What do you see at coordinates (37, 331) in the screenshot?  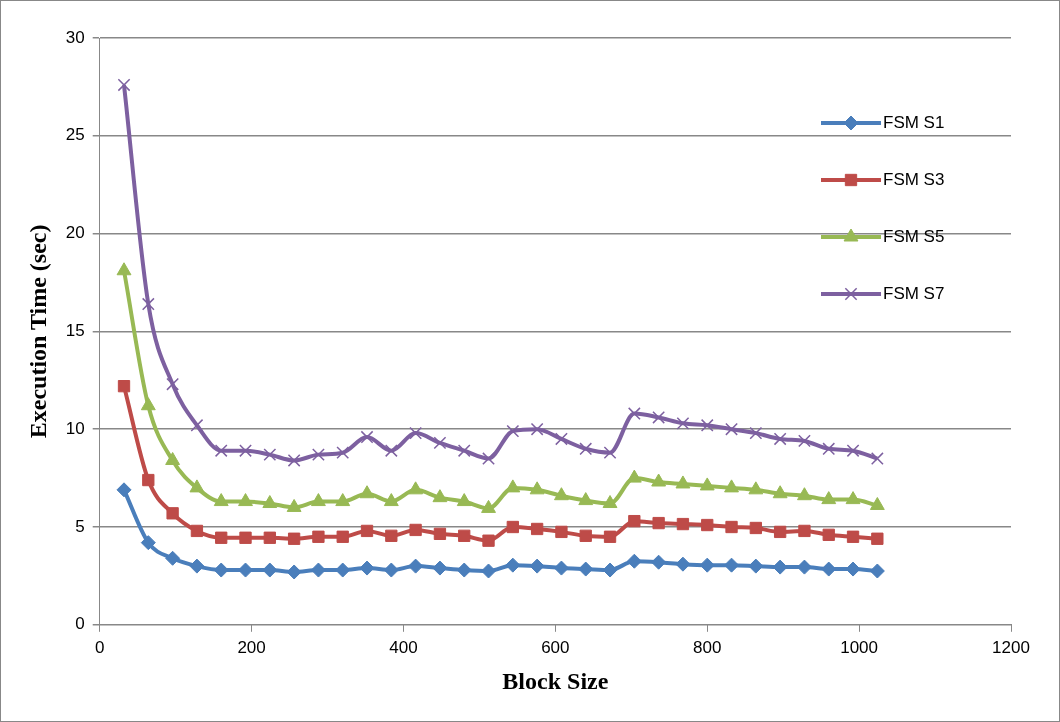 I see `y-axis-title: Execution Time (sec)` at bounding box center [37, 331].